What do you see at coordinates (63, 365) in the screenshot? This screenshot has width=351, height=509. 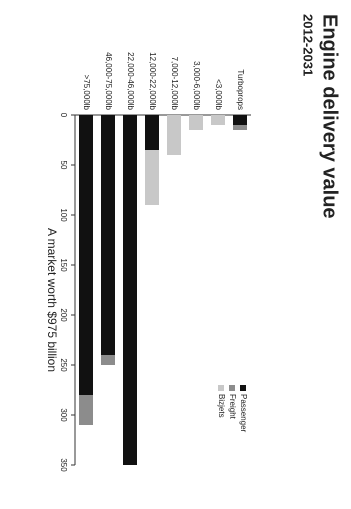 I see `x-tick-label: 250` at bounding box center [63, 365].